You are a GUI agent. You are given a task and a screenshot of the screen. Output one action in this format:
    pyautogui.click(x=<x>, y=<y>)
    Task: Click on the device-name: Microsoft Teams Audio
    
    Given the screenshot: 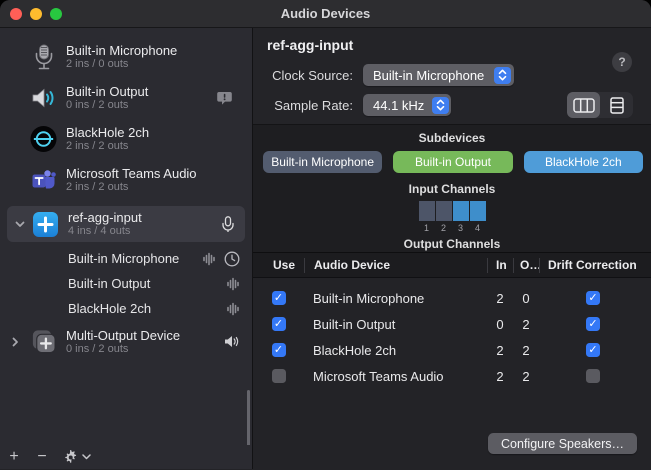 What is the action you would take?
    pyautogui.click(x=131, y=173)
    